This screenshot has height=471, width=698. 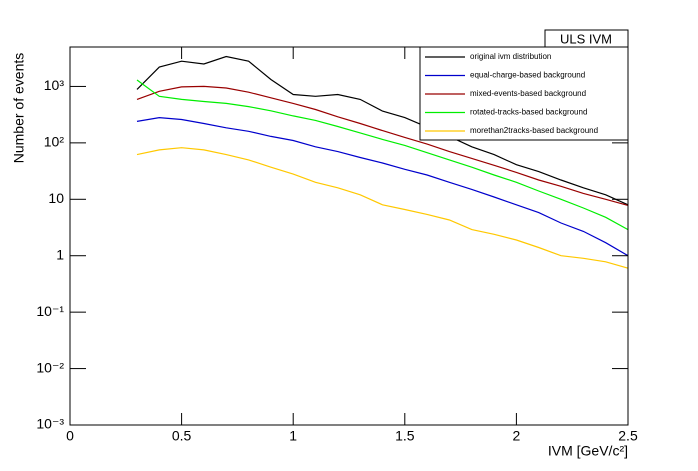 I want to click on x-tick-label: 0, so click(x=70, y=436).